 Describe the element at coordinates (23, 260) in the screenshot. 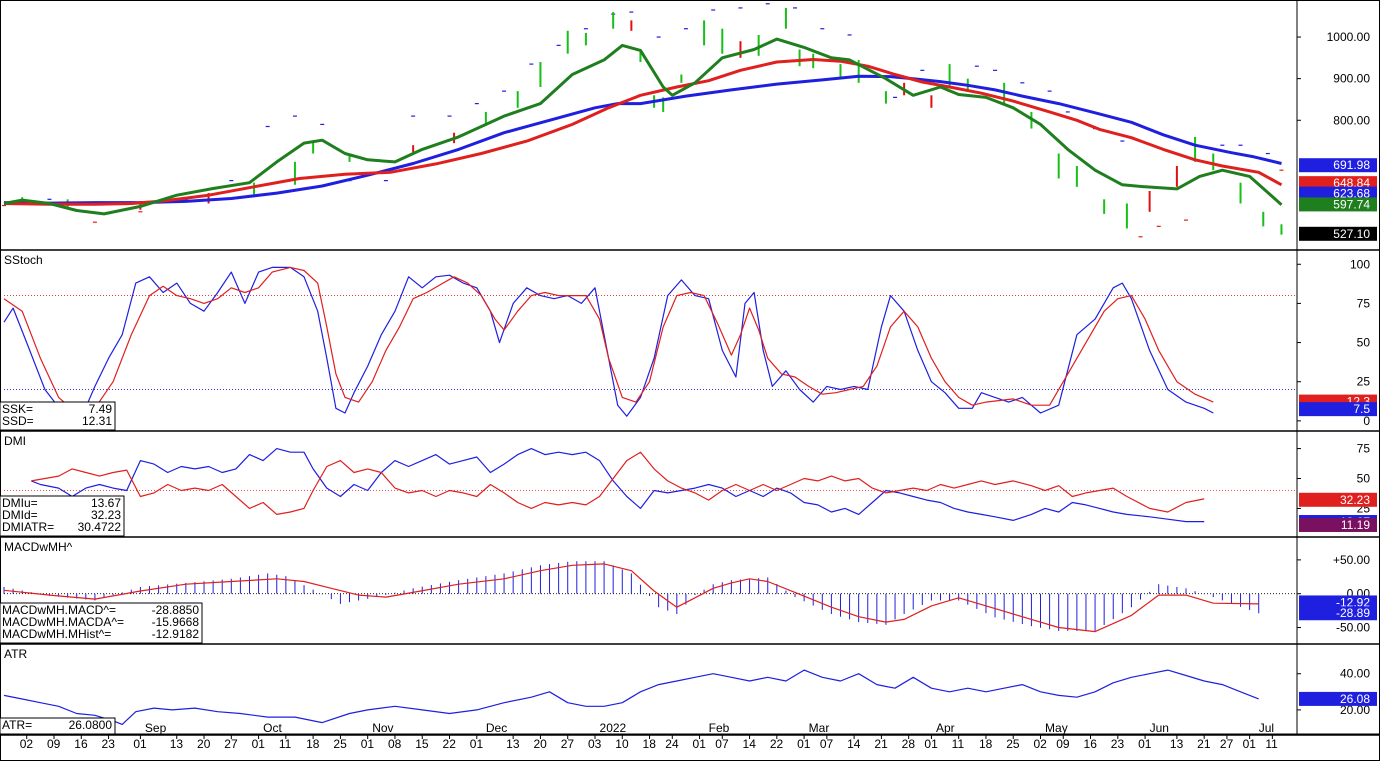

I see `panel-title: SStoch` at that location.